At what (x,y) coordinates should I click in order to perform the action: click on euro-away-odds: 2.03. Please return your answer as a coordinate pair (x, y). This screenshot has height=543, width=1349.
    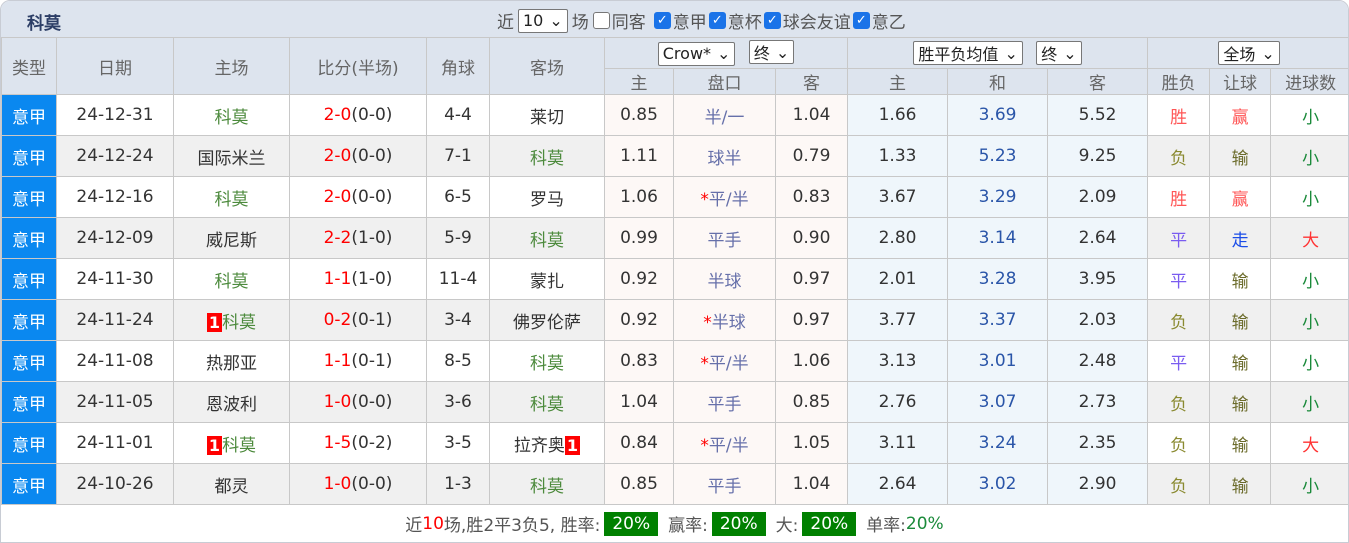
    Looking at the image, I should click on (1098, 320).